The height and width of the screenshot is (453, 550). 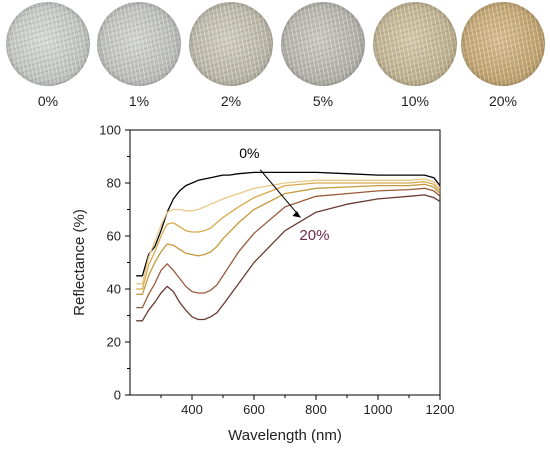 What do you see at coordinates (323, 101) in the screenshot?
I see `sample-label: 5%` at bounding box center [323, 101].